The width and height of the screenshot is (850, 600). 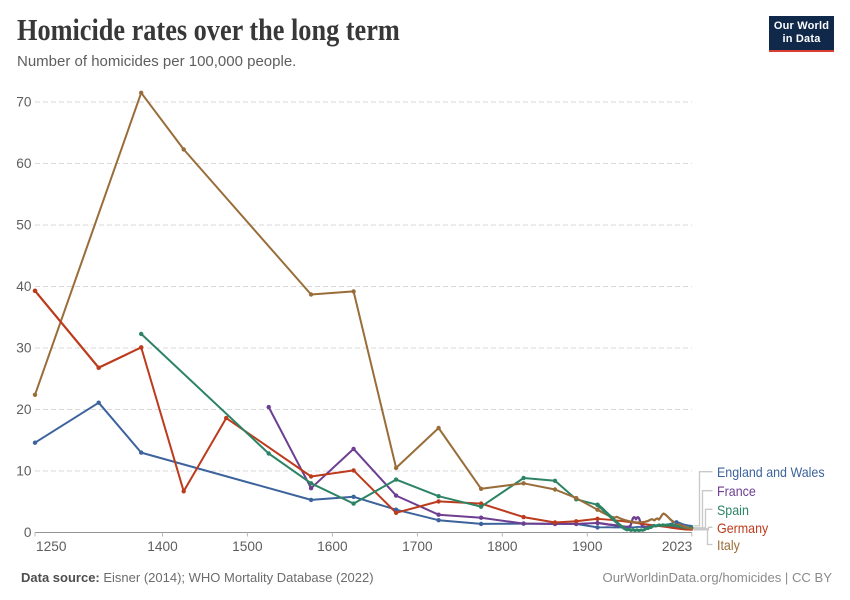 What do you see at coordinates (502, 546) in the screenshot?
I see `svg-text: 1800` at bounding box center [502, 546].